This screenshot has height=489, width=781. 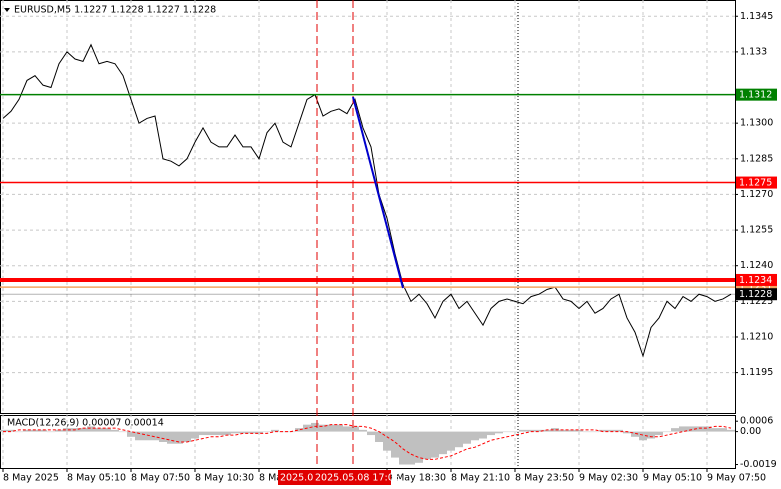 I want to click on x-tick-label: 8 Ma, so click(x=270, y=478).